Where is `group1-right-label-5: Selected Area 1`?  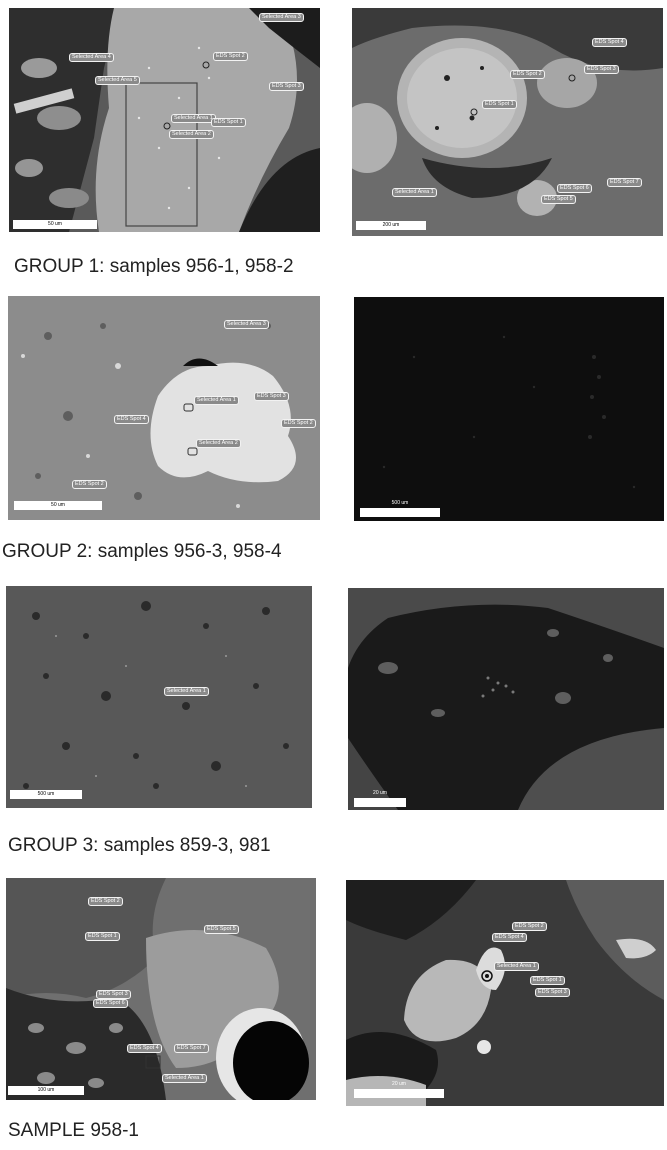
group1-right-label-5: Selected Area 1 is located at coordinates (414, 192).